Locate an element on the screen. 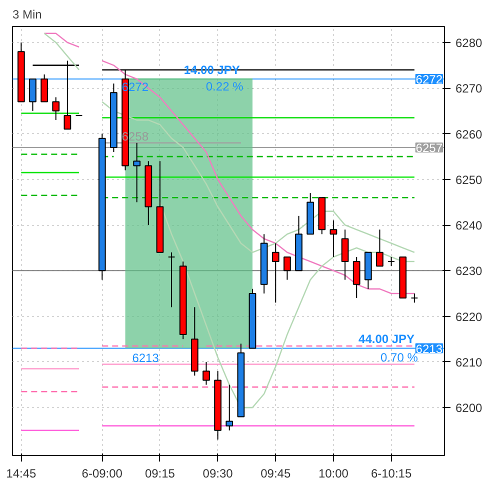  x-tick-label: 09:45 is located at coordinates (275, 473).